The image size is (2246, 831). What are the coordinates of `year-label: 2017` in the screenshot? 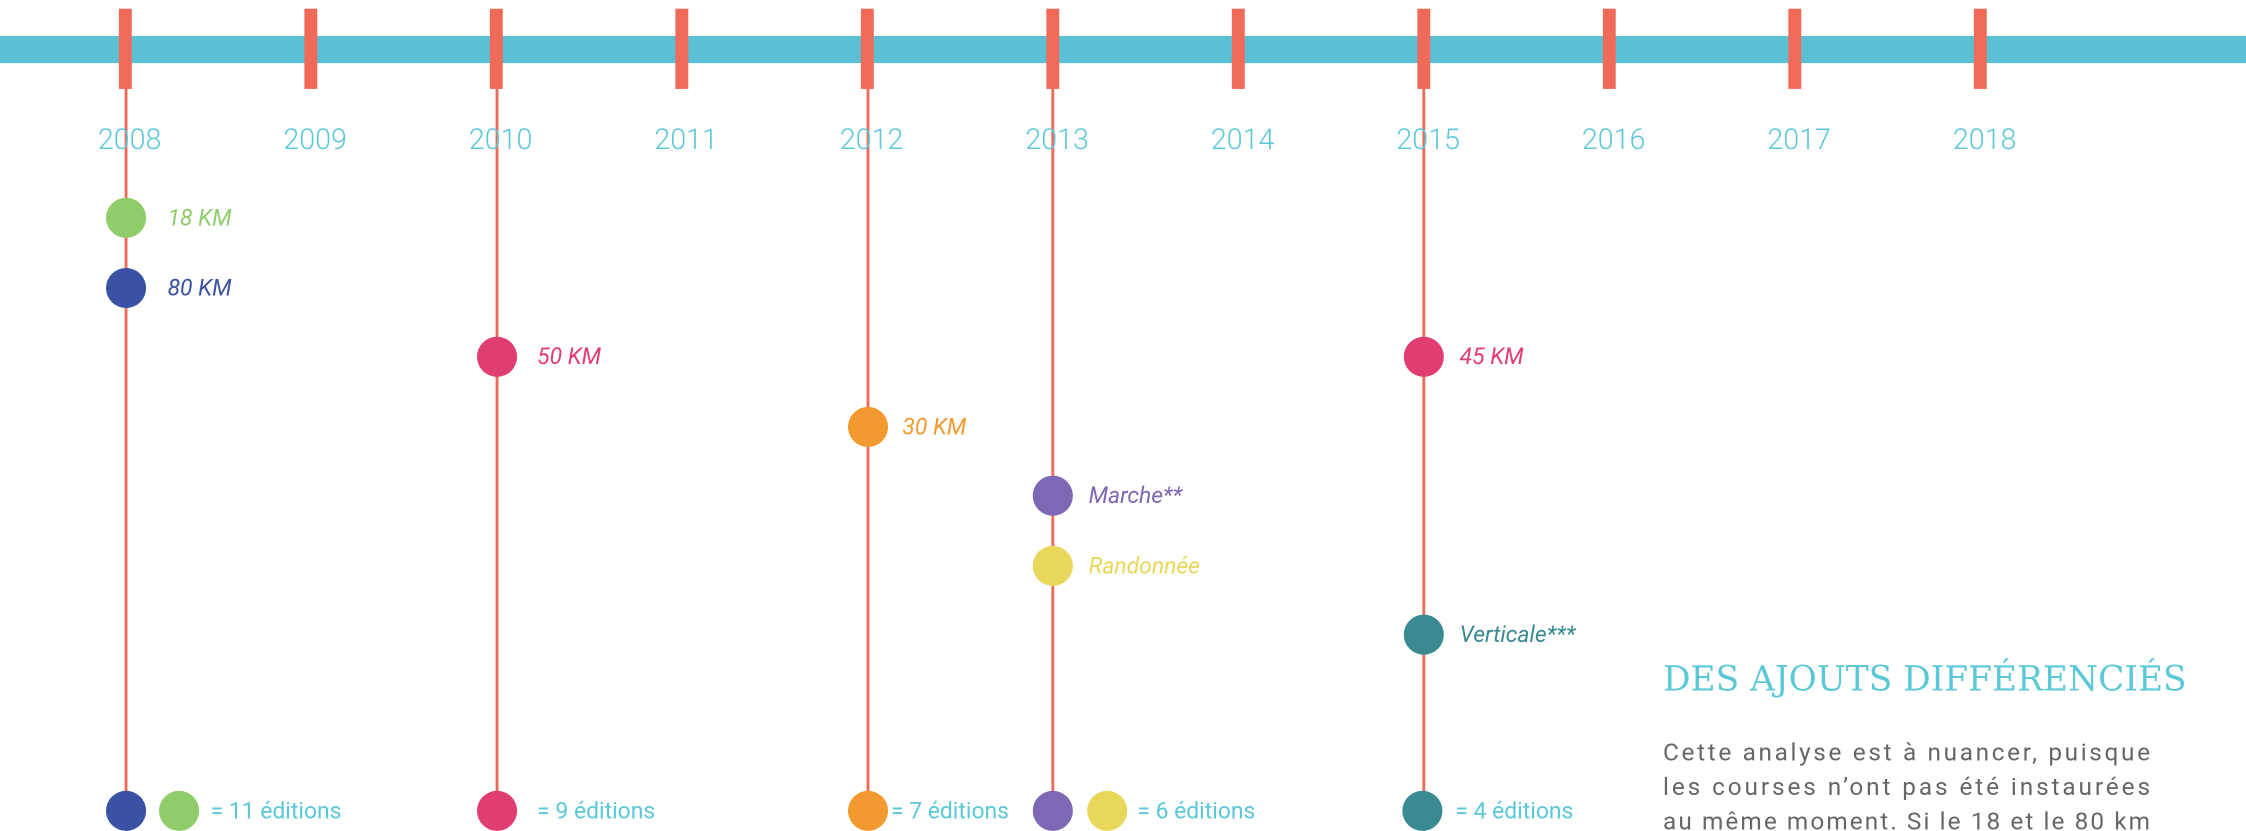 It's located at (1799, 139).